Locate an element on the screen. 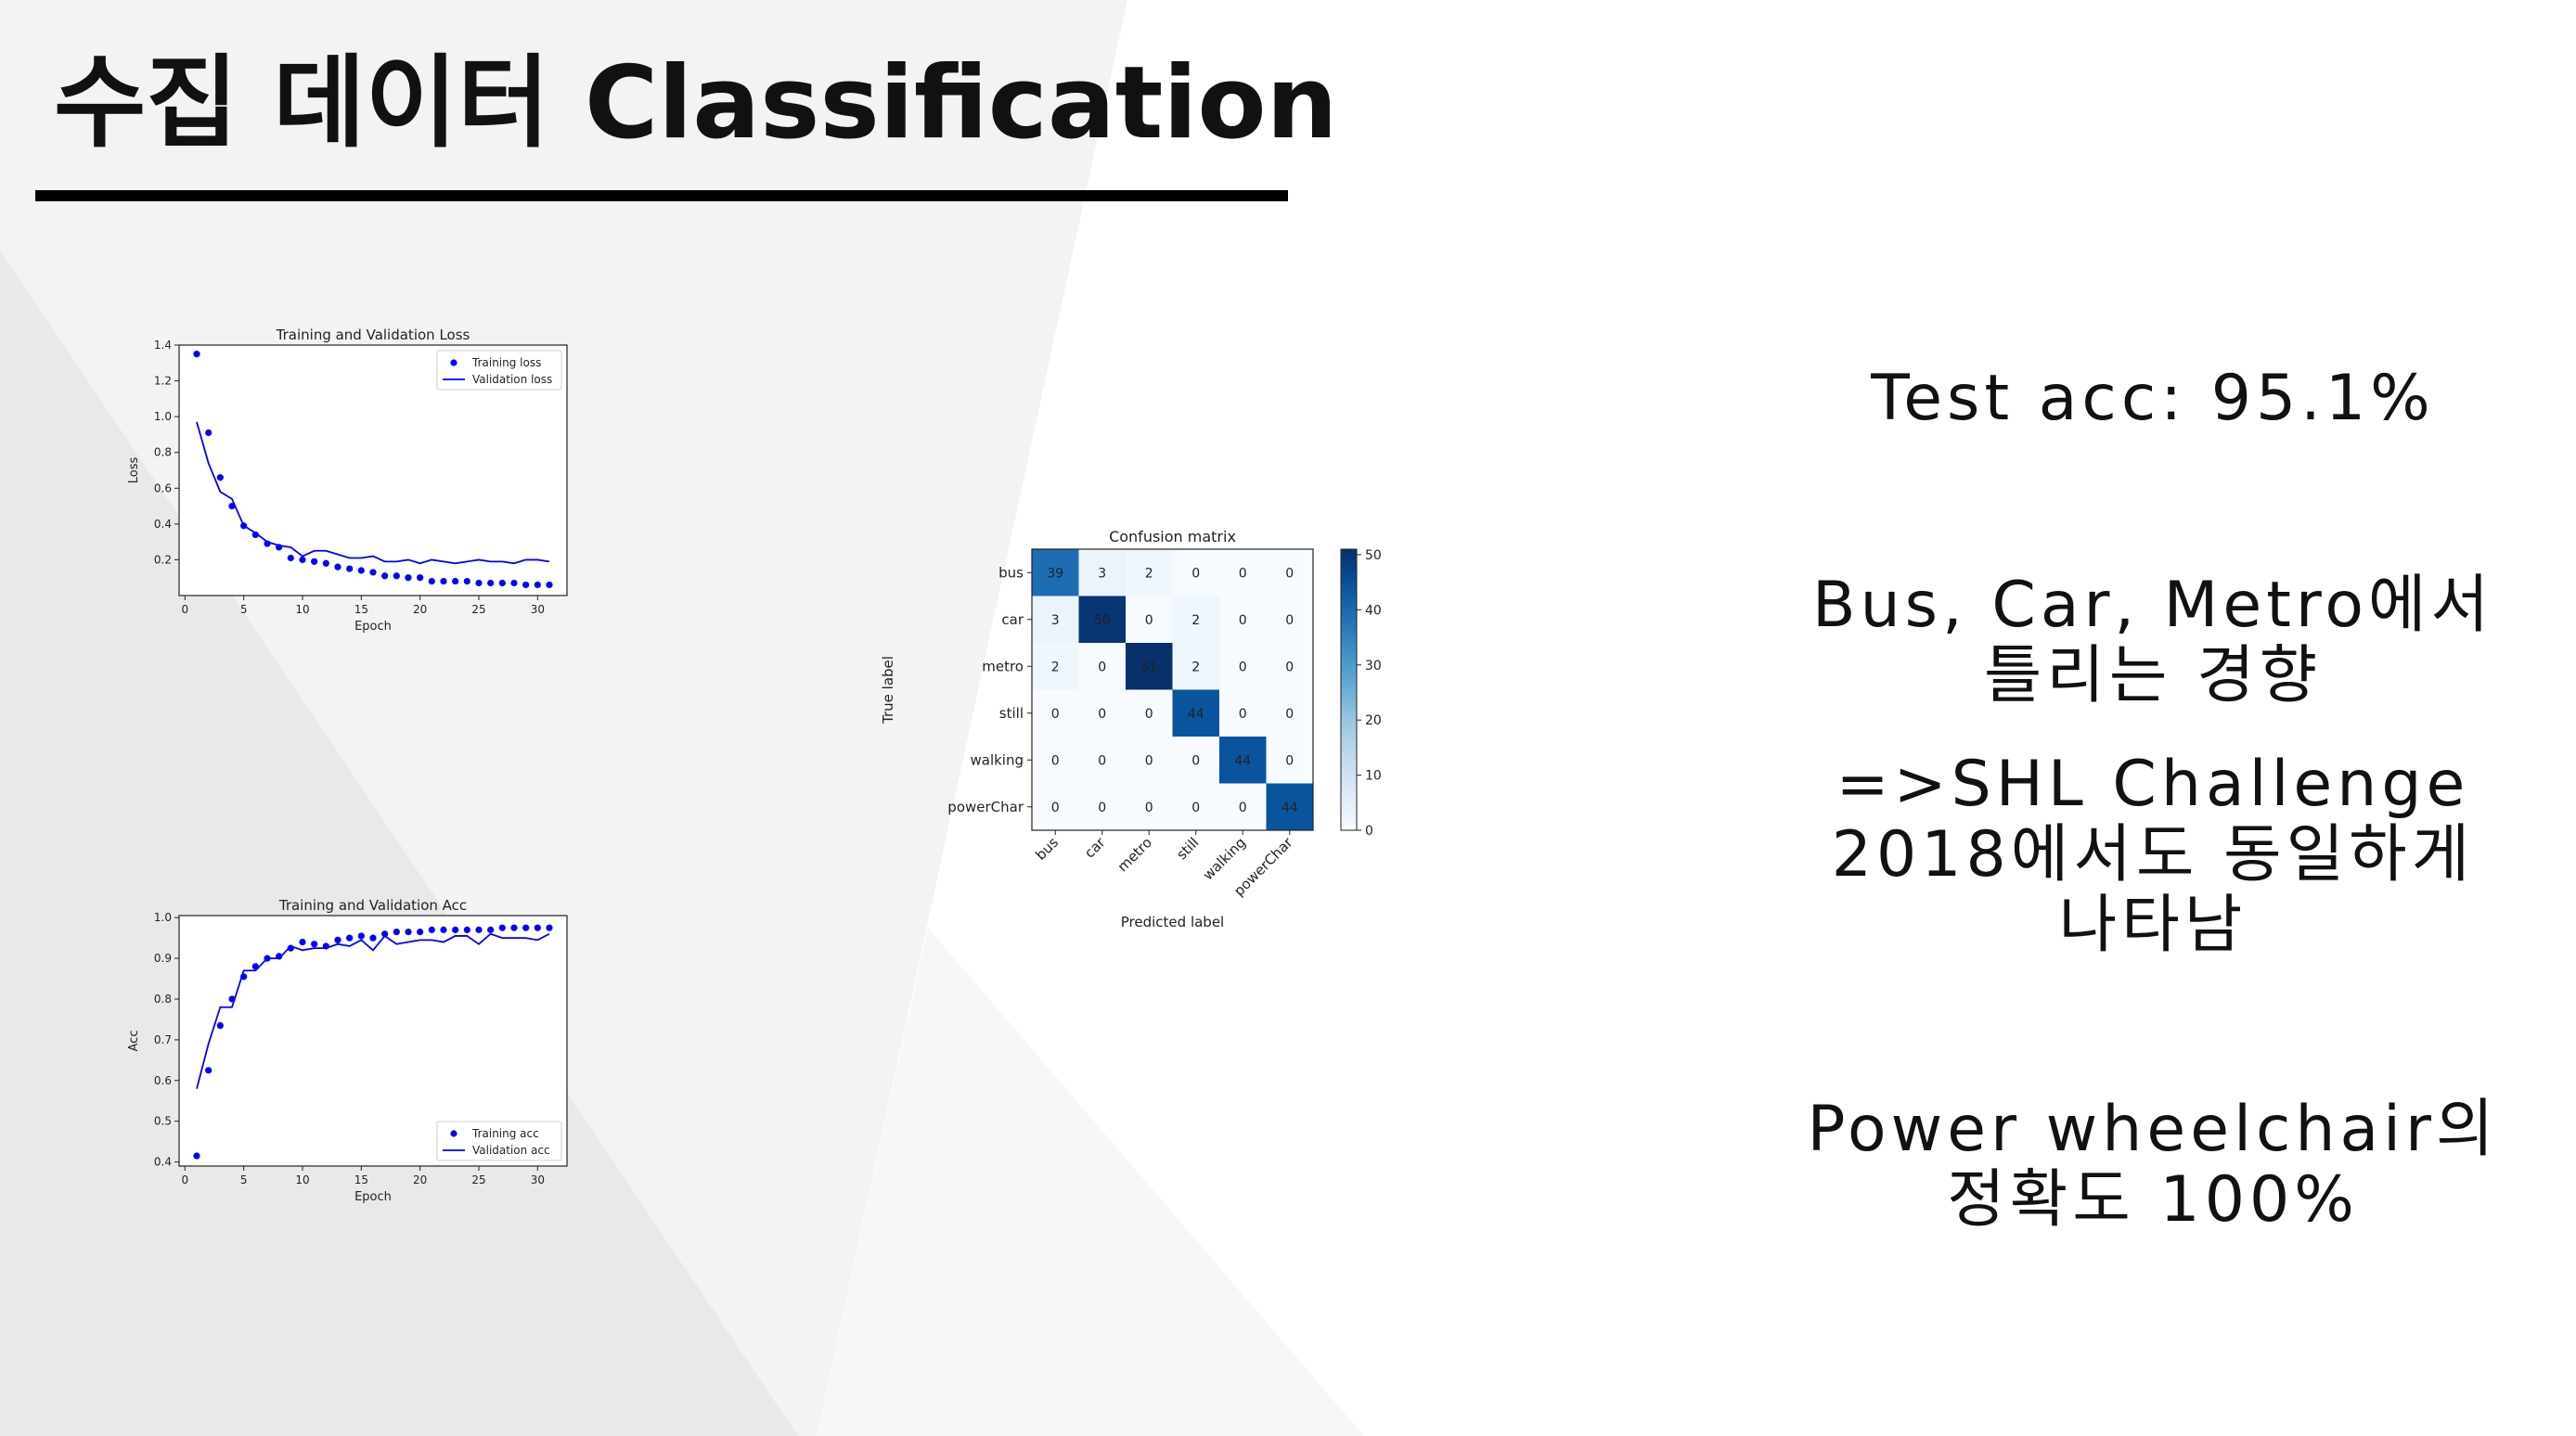  cell-value: 2 is located at coordinates (1195, 667).